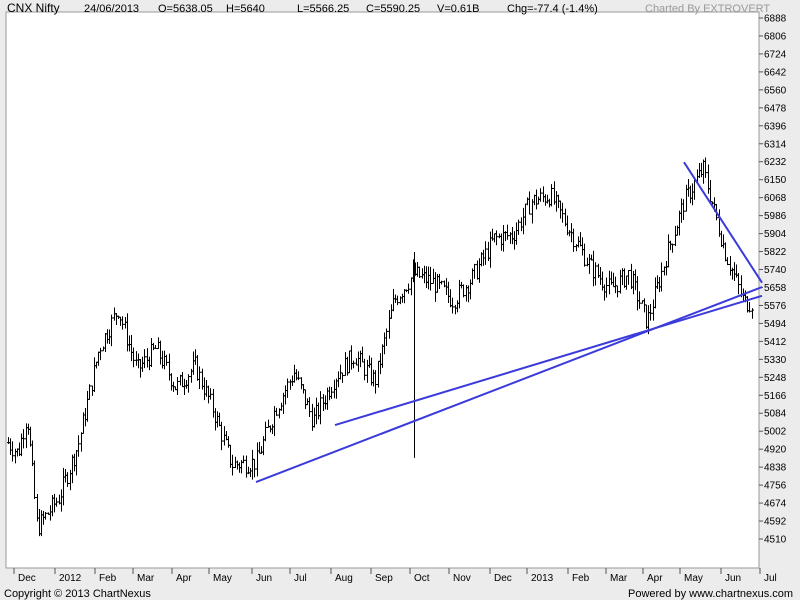  Describe the element at coordinates (775, 504) in the screenshot. I see `y-tick-label: 4674` at that location.